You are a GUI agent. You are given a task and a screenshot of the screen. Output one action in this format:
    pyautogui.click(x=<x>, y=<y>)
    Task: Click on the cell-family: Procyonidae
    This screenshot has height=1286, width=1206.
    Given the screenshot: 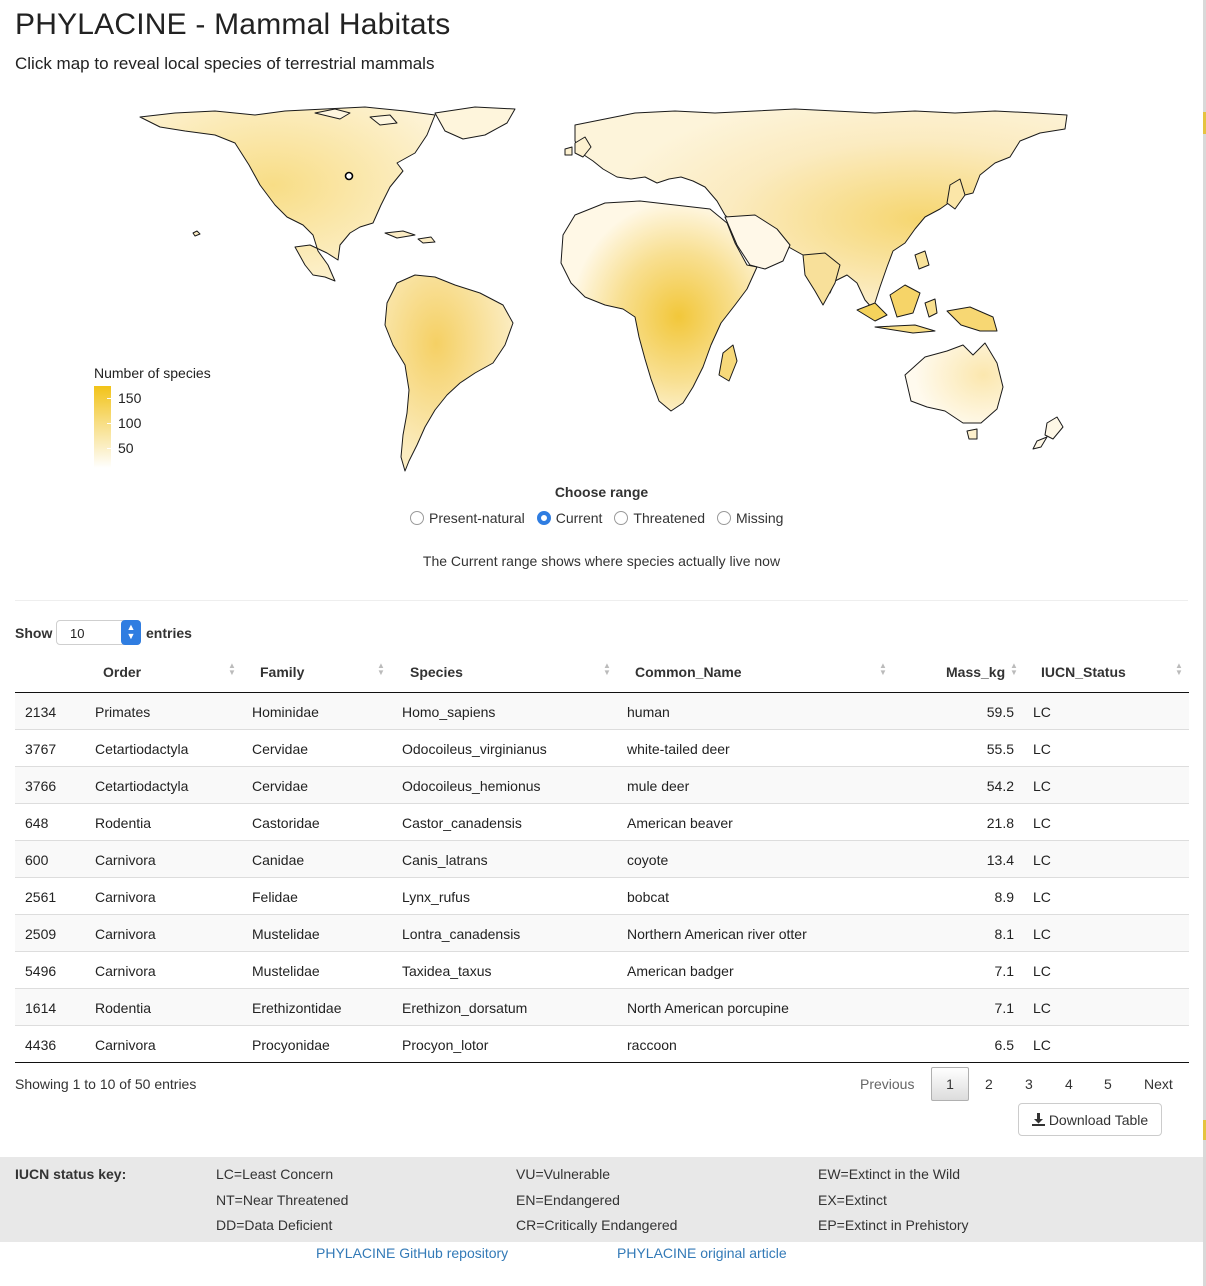 What is the action you would take?
    pyautogui.click(x=291, y=1045)
    